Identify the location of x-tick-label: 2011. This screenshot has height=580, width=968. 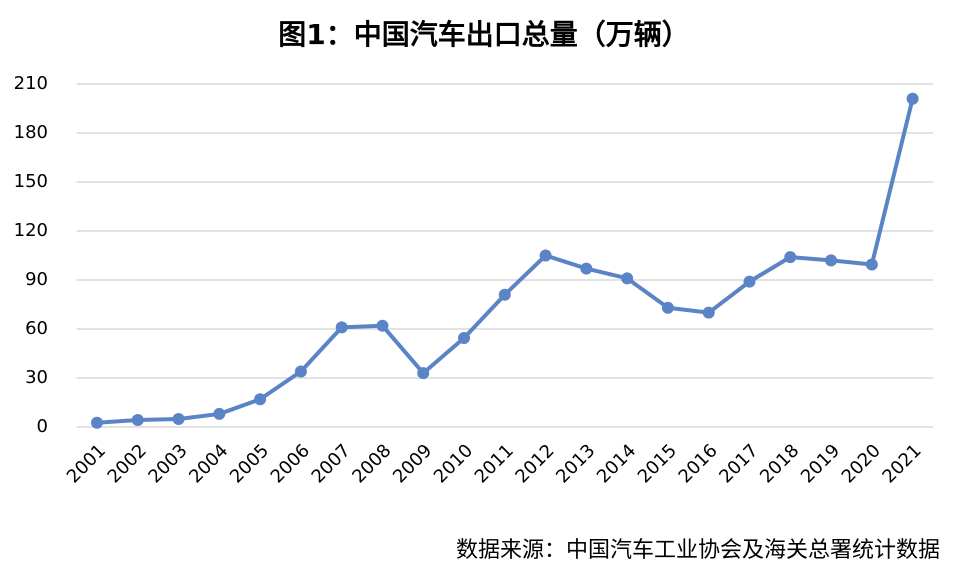
(494, 463).